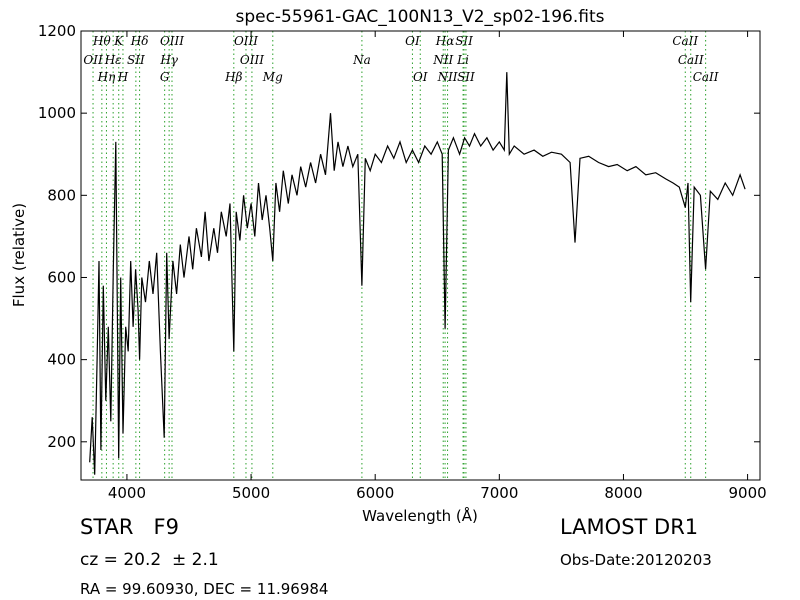 The width and height of the screenshot is (800, 600). I want to click on spectral-line-label: Na, so click(361, 60).